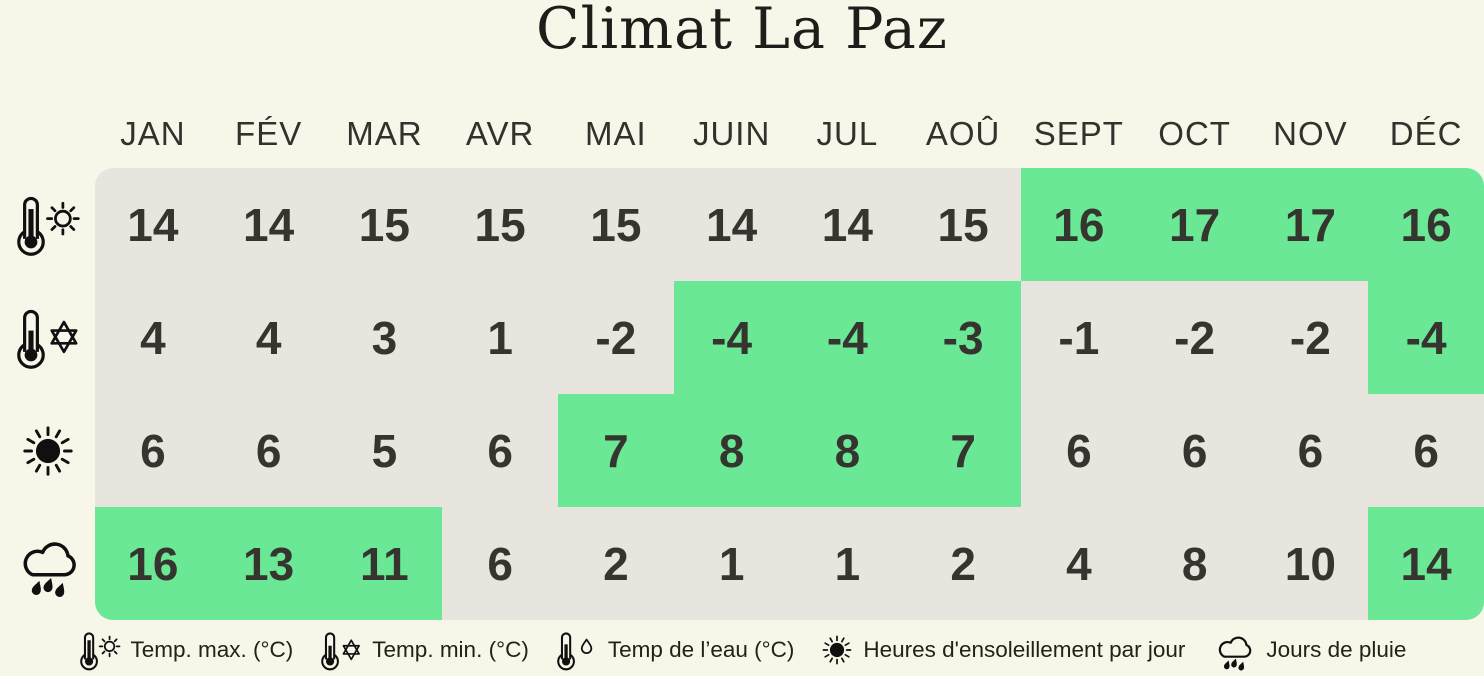 The height and width of the screenshot is (676, 1484). Describe the element at coordinates (1079, 450) in the screenshot. I see `cell-sun-hours-SEPT: 6` at that location.